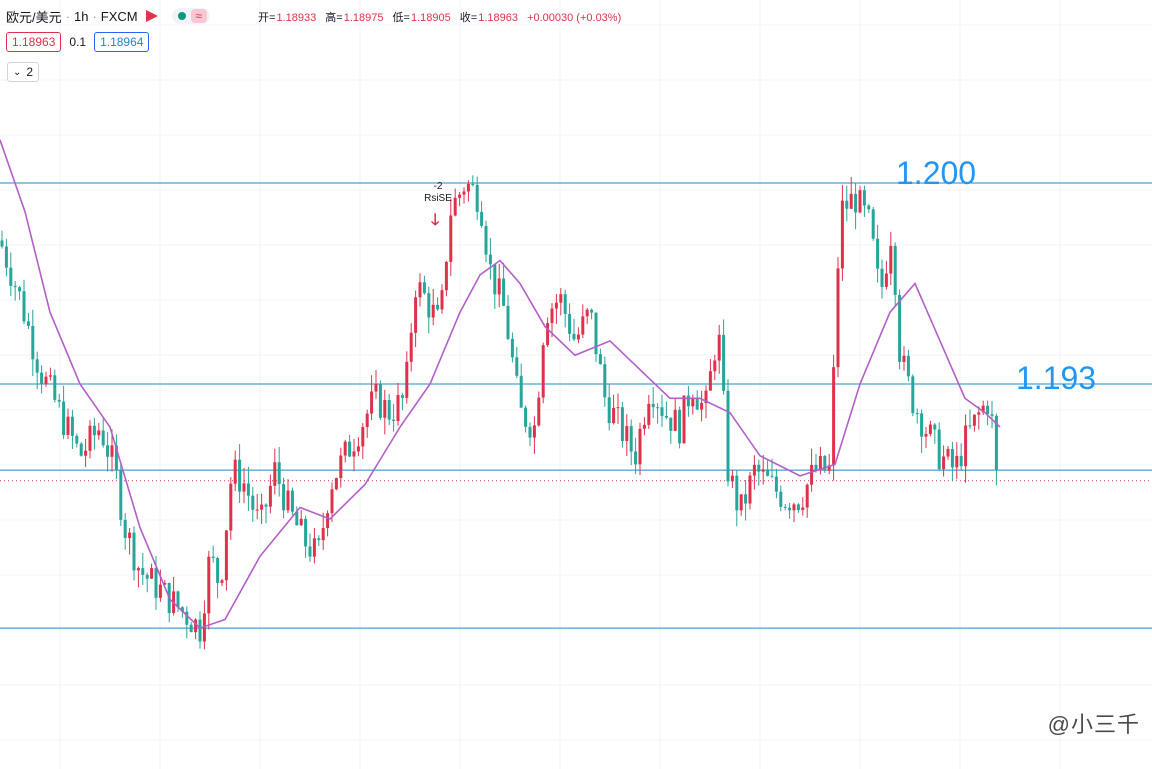 This screenshot has height=769, width=1152. What do you see at coordinates (34, 42) in the screenshot?
I see `sell-button: 1.18963` at bounding box center [34, 42].